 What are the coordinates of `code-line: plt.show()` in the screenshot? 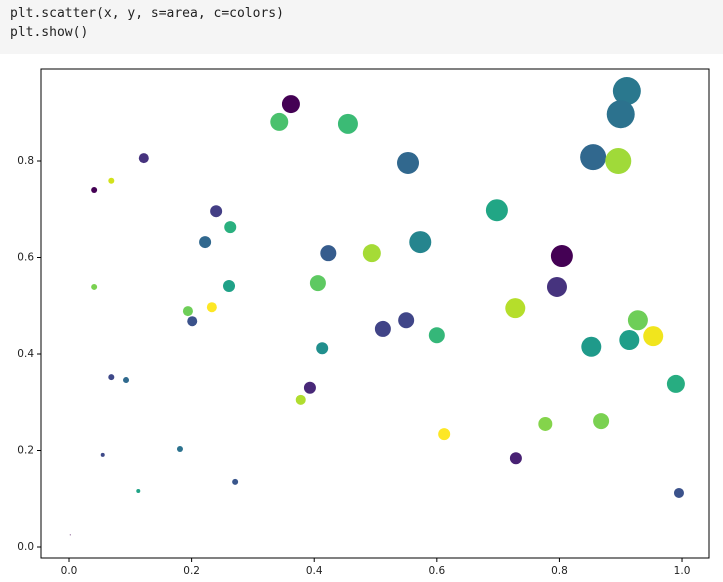 It's located at (49, 32).